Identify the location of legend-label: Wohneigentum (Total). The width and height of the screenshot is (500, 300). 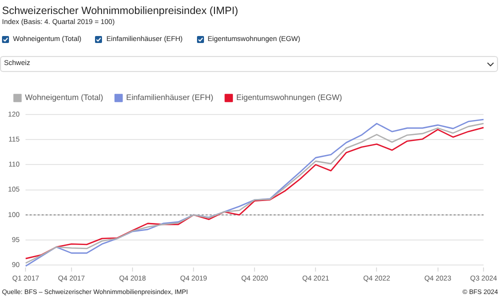
(64, 97).